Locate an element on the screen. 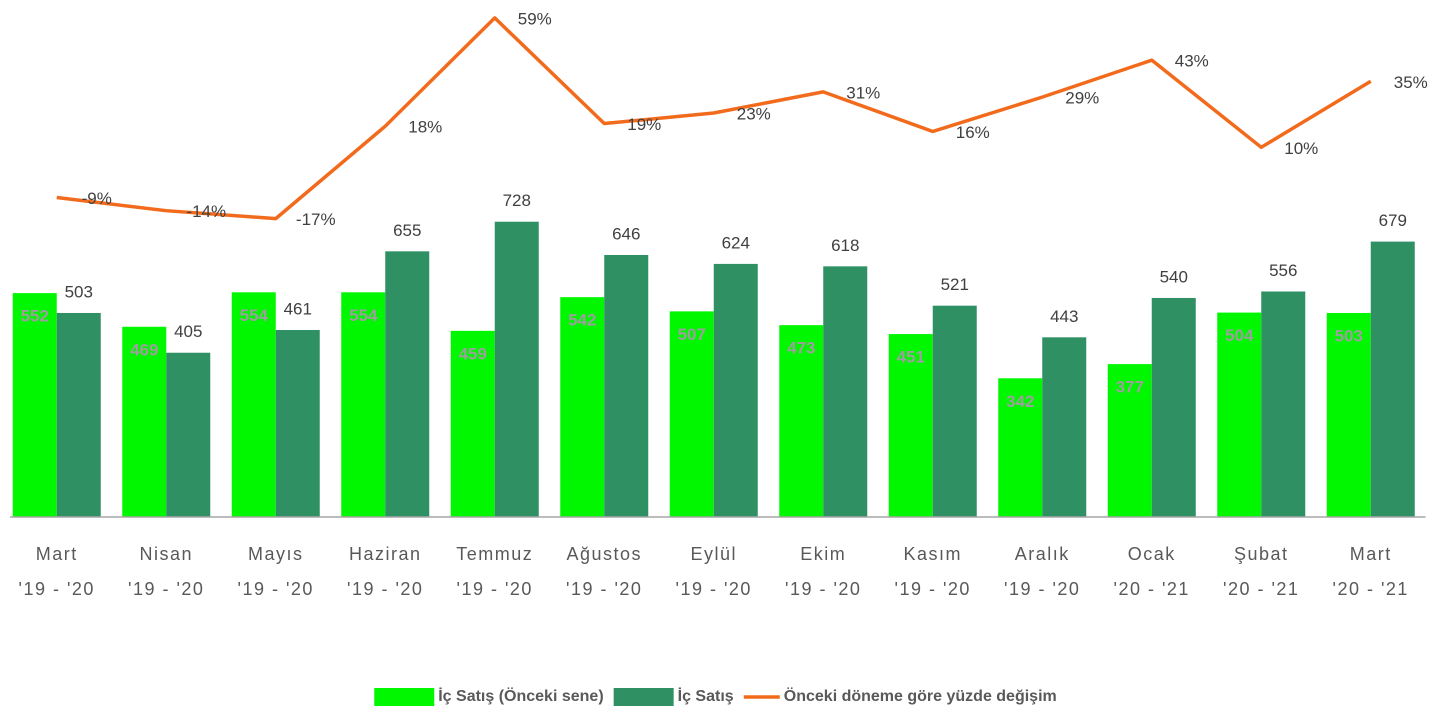  x-tick-label: Nisan is located at coordinates (166, 554).